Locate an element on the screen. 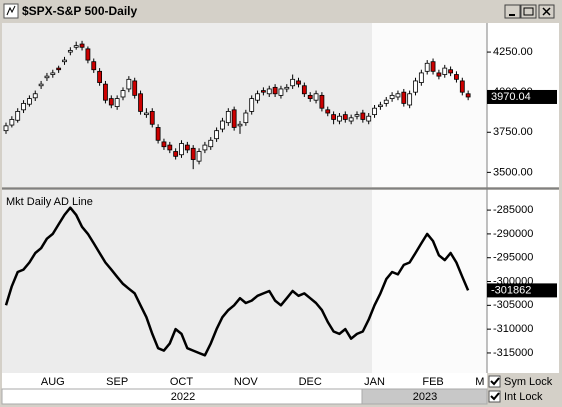 The image size is (562, 407). x-tick-label: SEP is located at coordinates (117, 382).